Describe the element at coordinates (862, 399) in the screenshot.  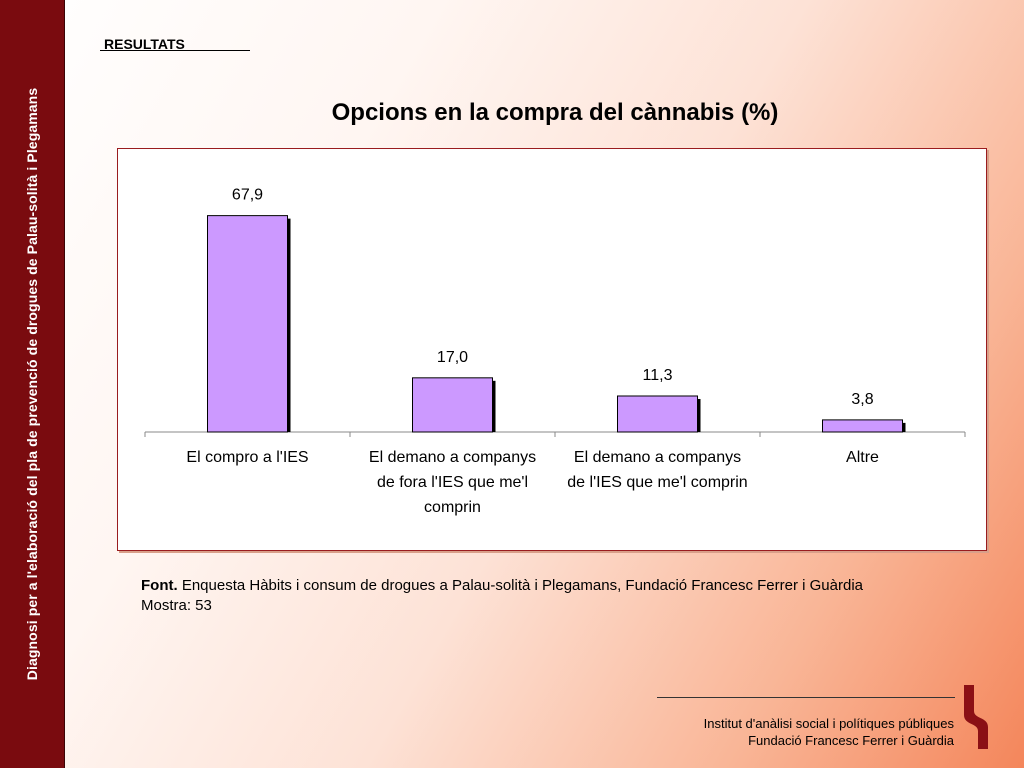
I see `data-label: 3,8` at that location.